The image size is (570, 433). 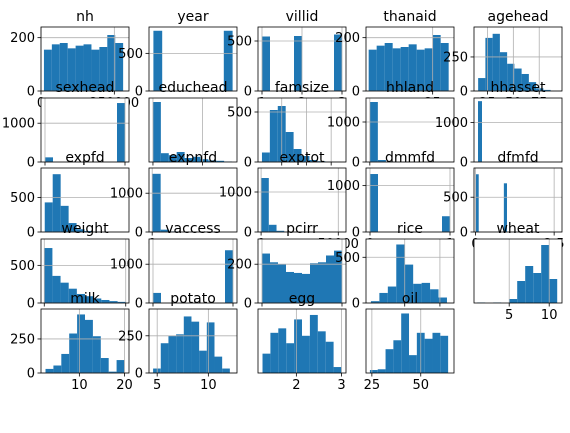 I want to click on subplot-title-hhland: hhland, so click(x=410, y=88).